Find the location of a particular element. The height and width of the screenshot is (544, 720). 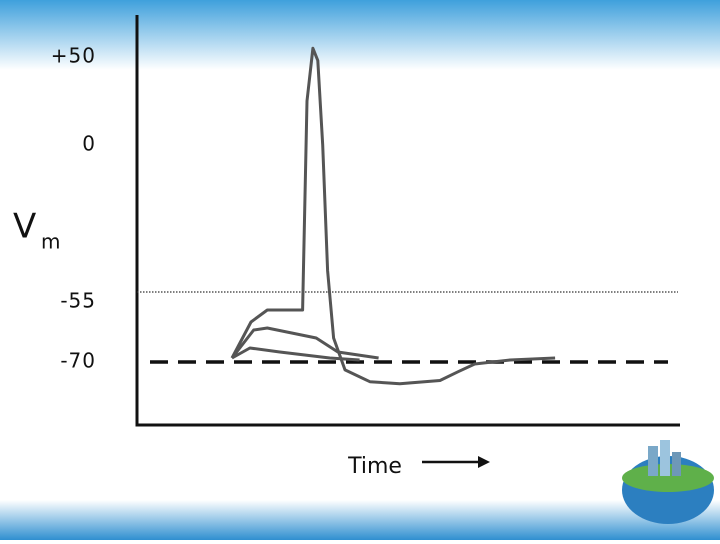

y-tick-label: -70 is located at coordinates (78, 361).